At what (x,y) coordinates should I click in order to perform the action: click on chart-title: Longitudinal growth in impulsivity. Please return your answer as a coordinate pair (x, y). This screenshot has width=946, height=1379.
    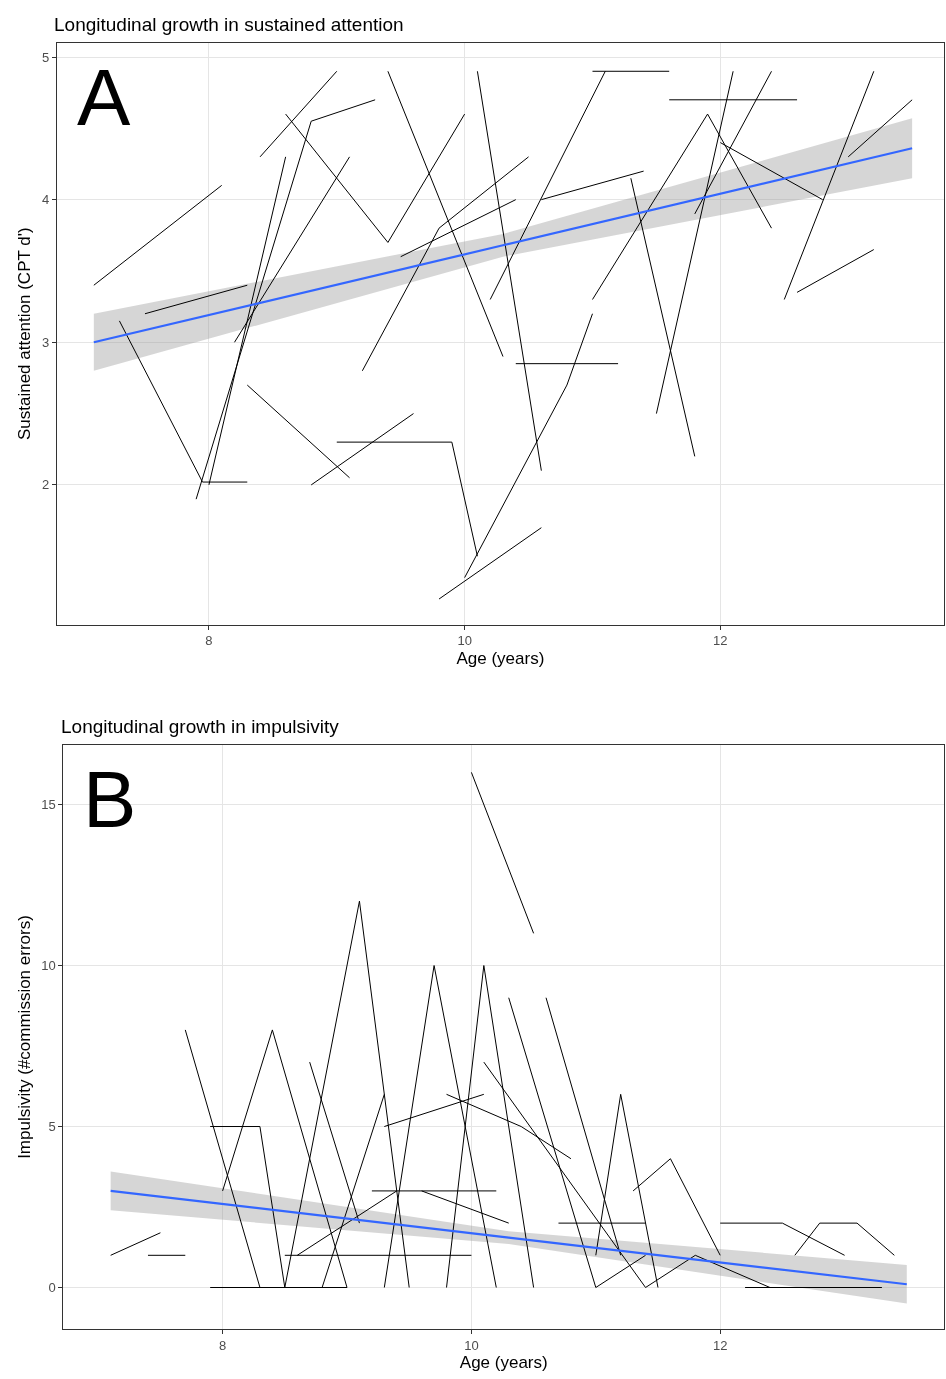
    Looking at the image, I should click on (200, 726).